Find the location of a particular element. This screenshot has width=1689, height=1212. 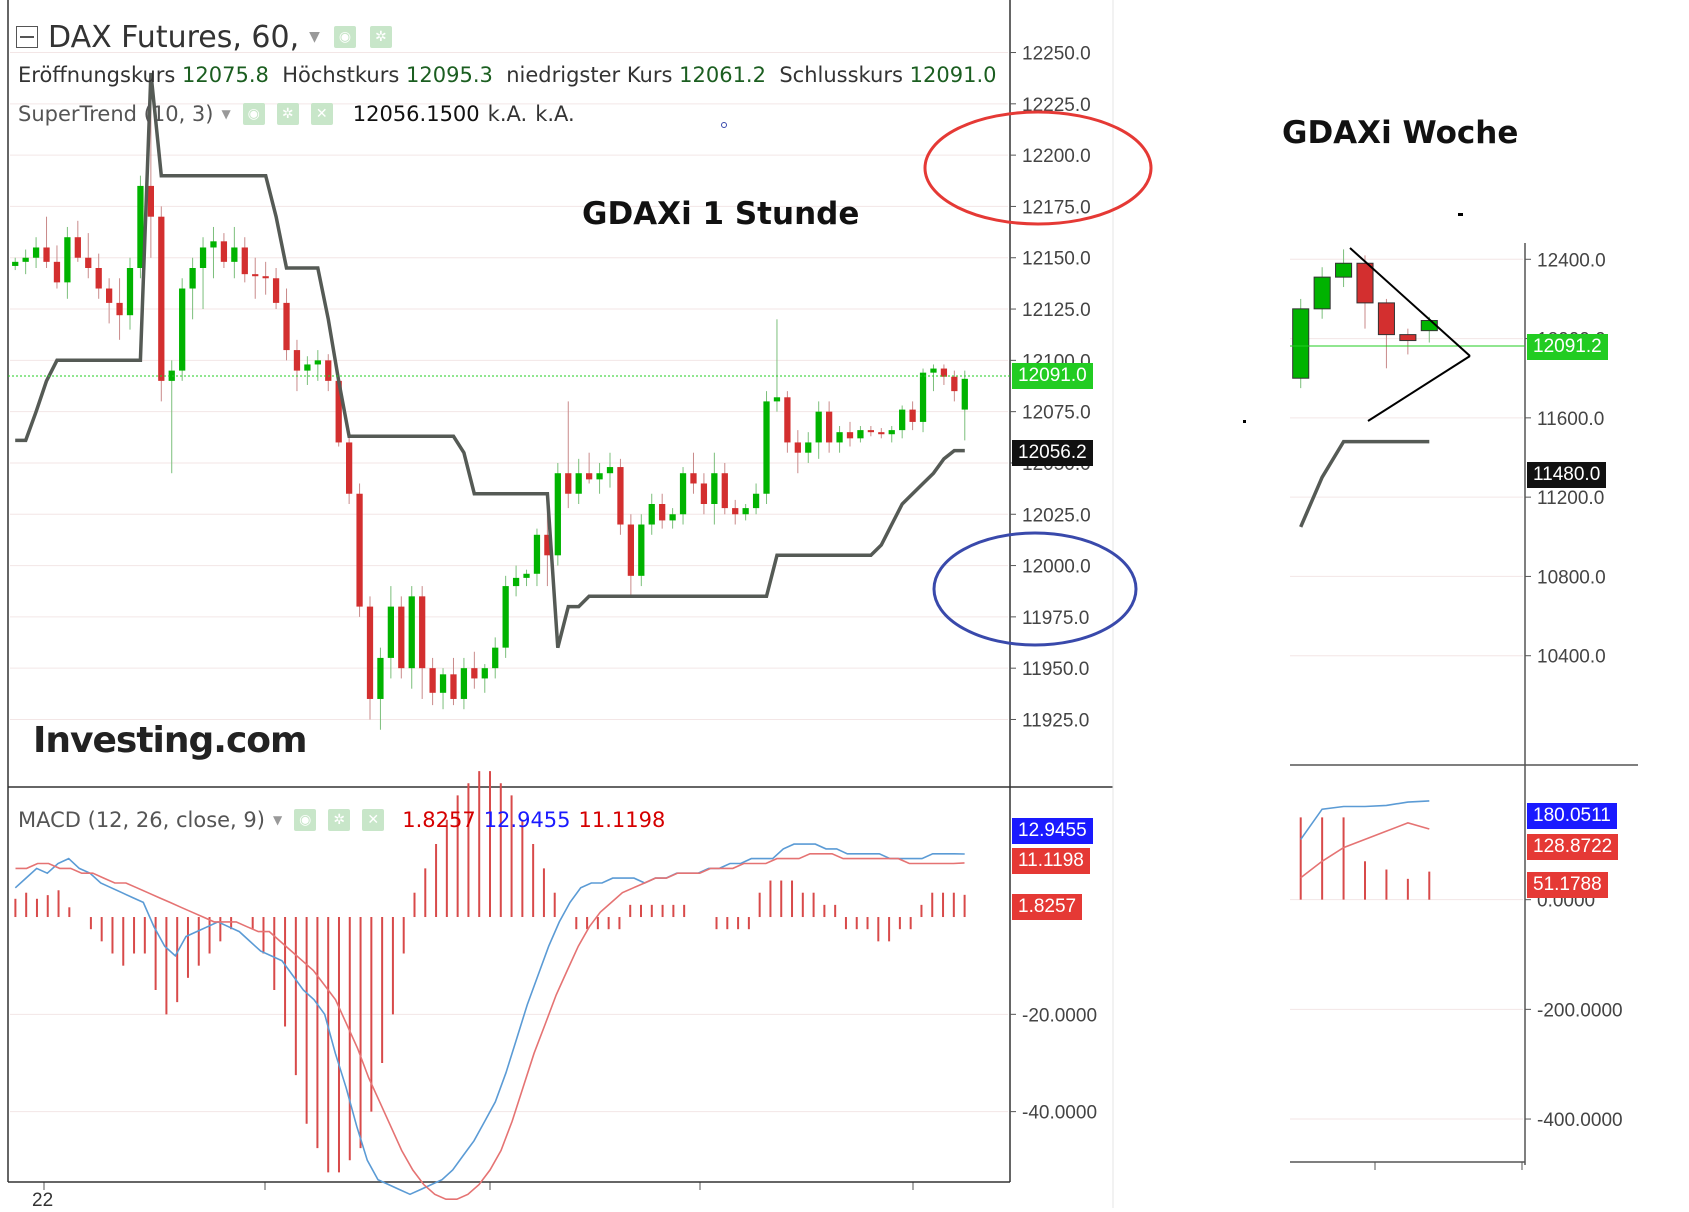

weekly-signal-tag: 128.8722 is located at coordinates (1573, 847).